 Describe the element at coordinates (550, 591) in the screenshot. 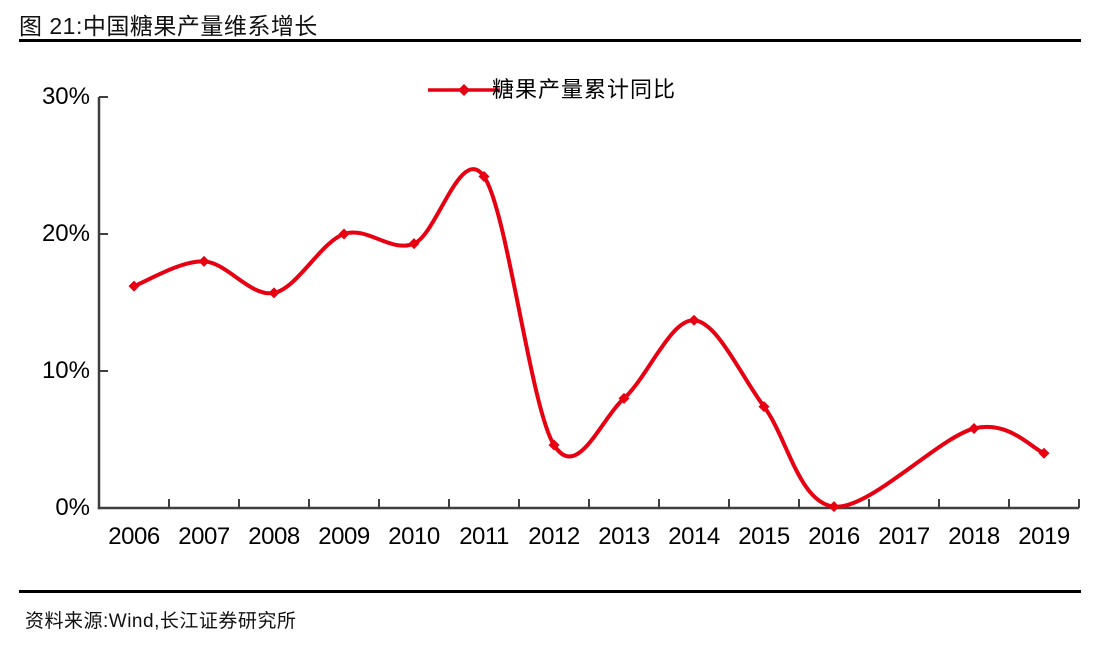

I see `footer-divider` at that location.